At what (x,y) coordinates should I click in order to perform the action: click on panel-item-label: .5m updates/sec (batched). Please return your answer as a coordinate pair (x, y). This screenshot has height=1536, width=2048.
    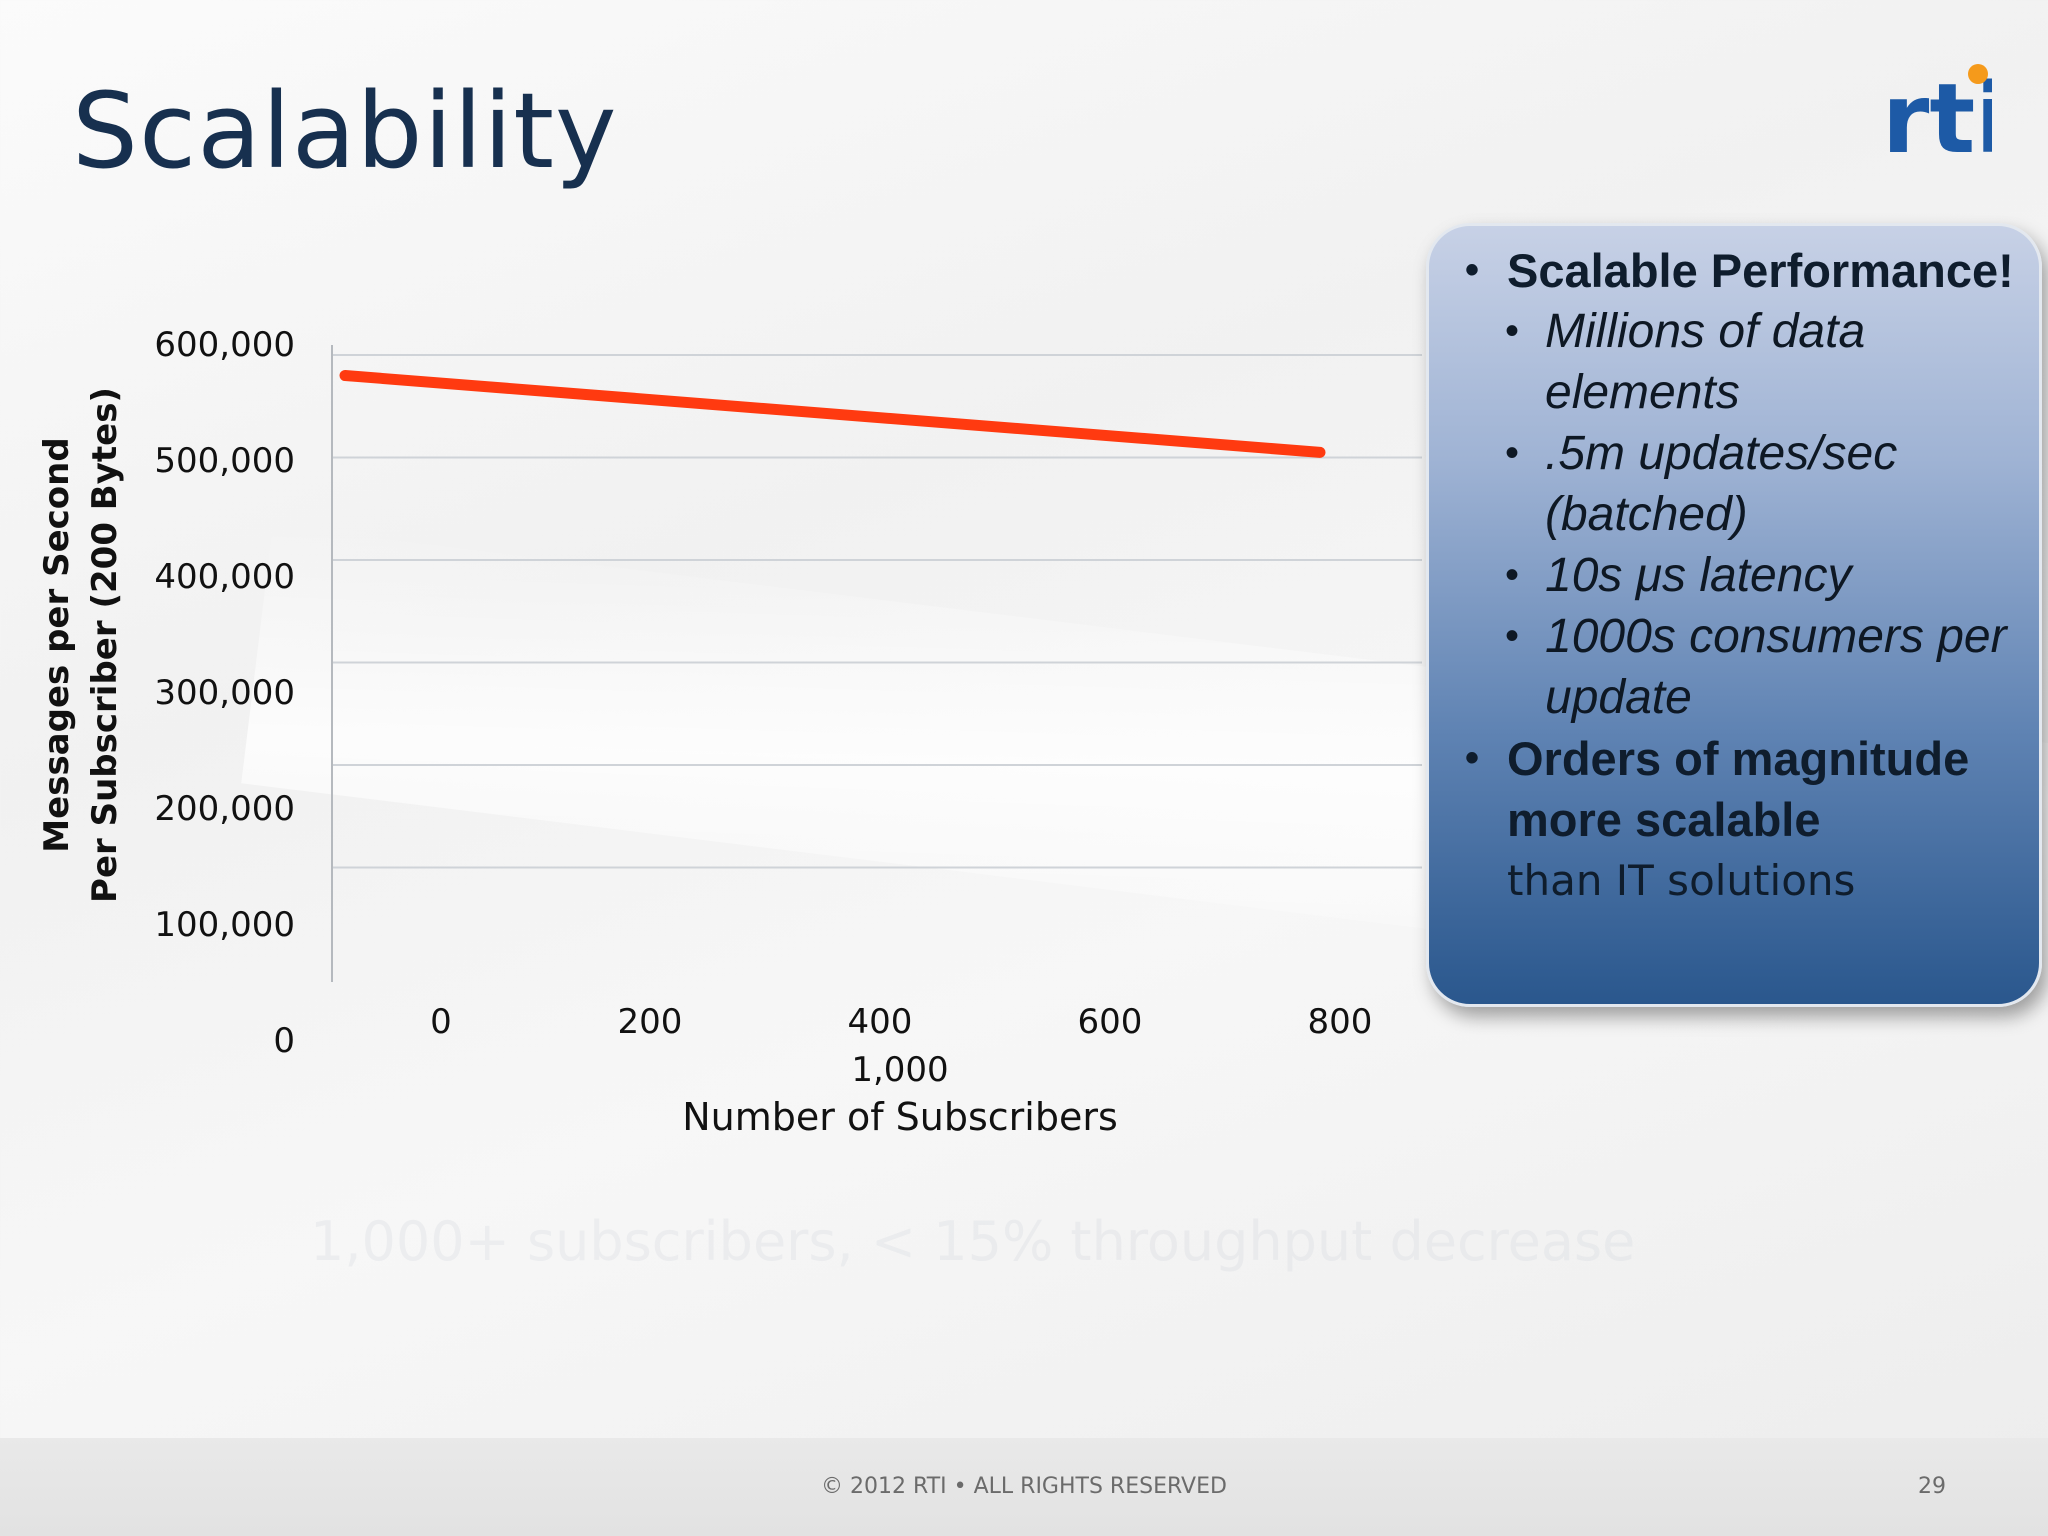
    Looking at the image, I should click on (1721, 484).